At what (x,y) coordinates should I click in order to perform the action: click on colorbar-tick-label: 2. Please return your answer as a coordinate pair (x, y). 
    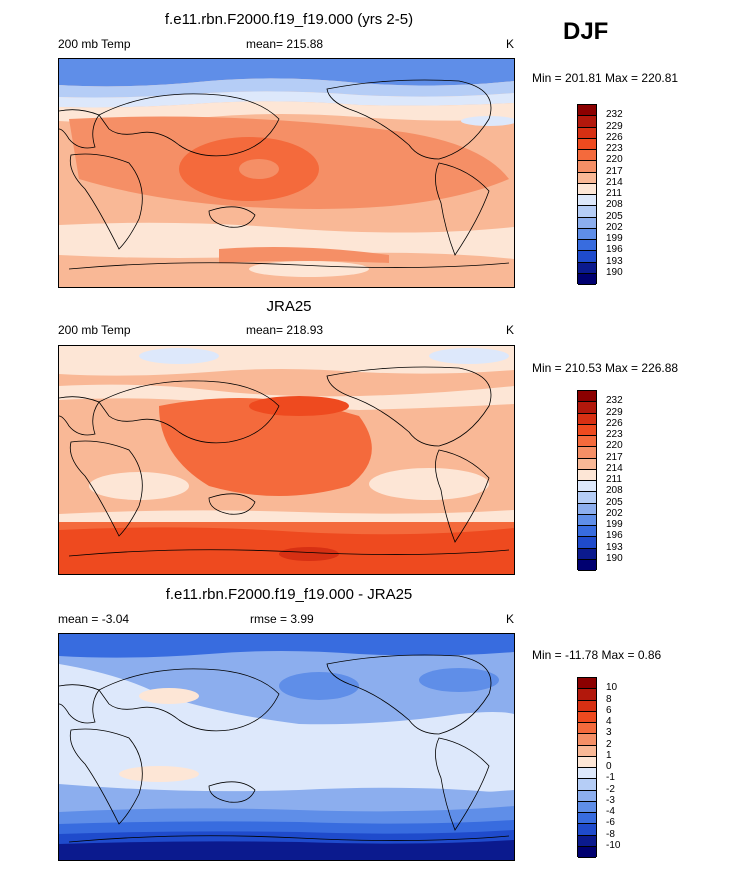
    Looking at the image, I should click on (609, 744).